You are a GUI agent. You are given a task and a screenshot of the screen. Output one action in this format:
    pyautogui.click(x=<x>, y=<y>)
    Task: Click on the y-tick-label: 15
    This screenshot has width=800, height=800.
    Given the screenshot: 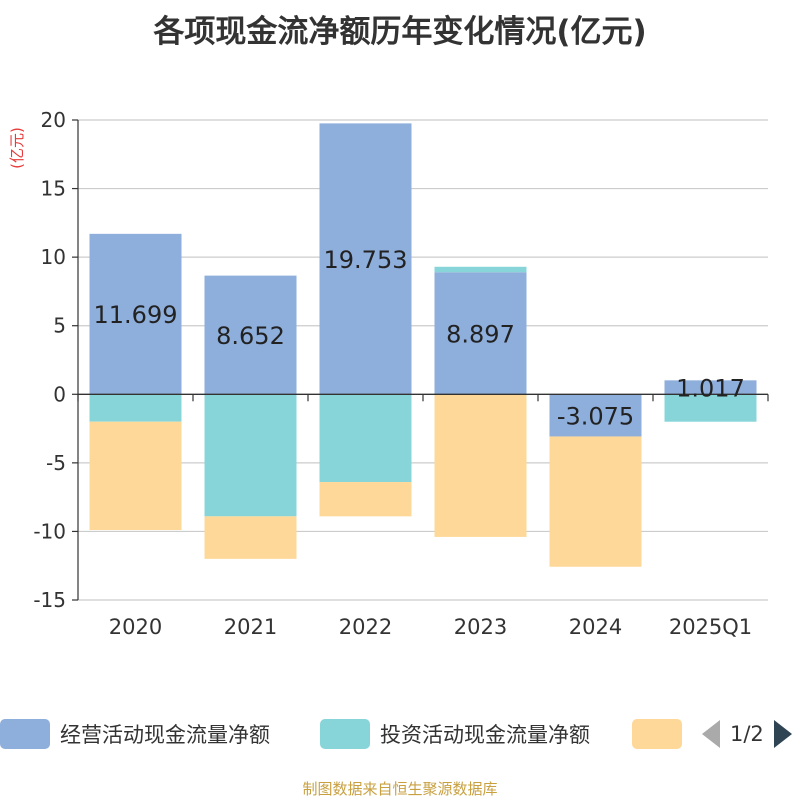 What is the action you would take?
    pyautogui.click(x=53, y=189)
    